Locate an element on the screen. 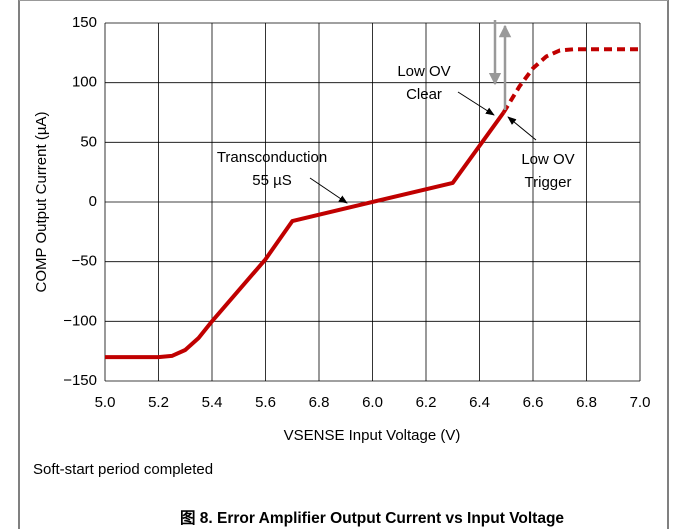 The width and height of the screenshot is (679, 529). x-tick-label: 6.2 is located at coordinates (426, 402).